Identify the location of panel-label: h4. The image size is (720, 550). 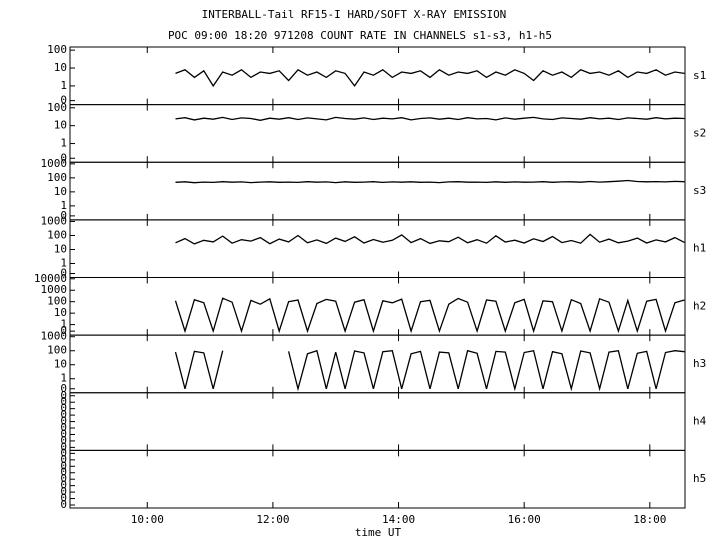
(700, 421).